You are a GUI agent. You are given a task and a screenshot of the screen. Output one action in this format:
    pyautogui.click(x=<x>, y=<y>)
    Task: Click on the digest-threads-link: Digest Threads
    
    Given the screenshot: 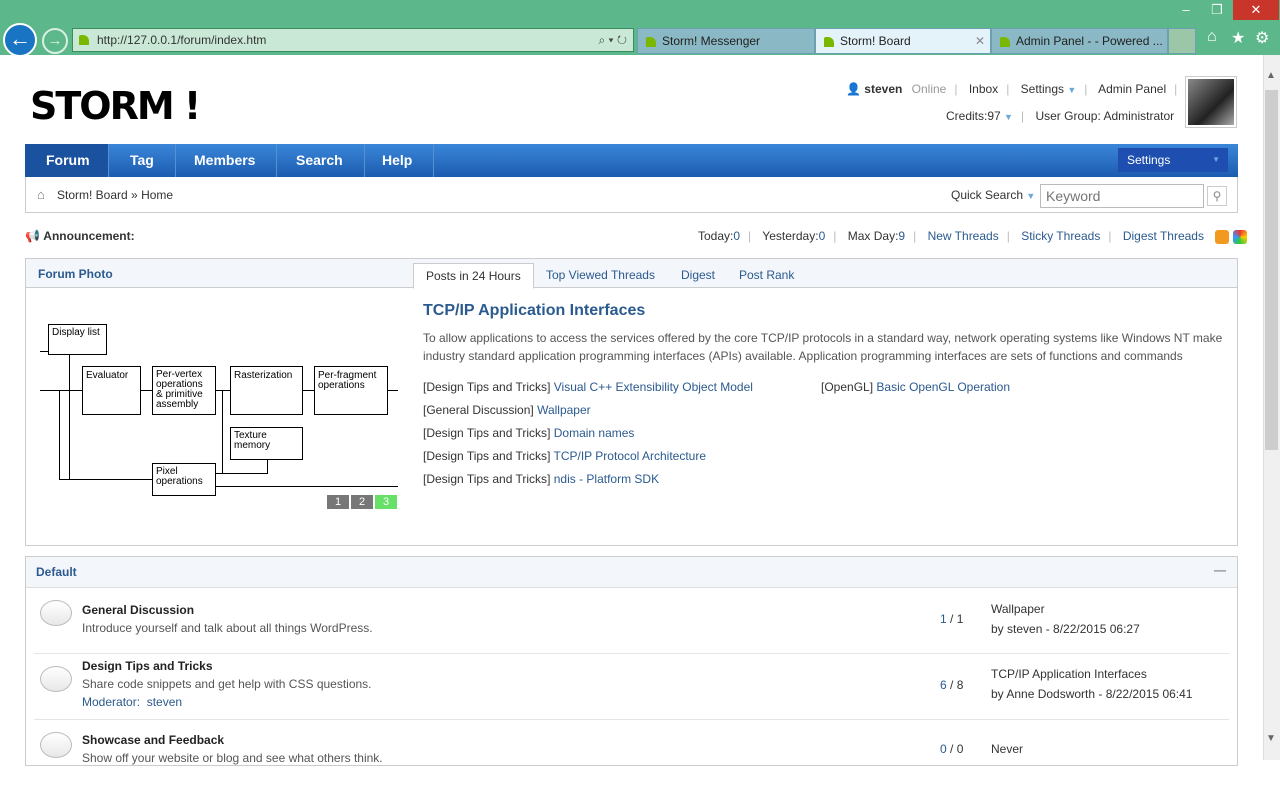 What is the action you would take?
    pyautogui.click(x=1163, y=236)
    